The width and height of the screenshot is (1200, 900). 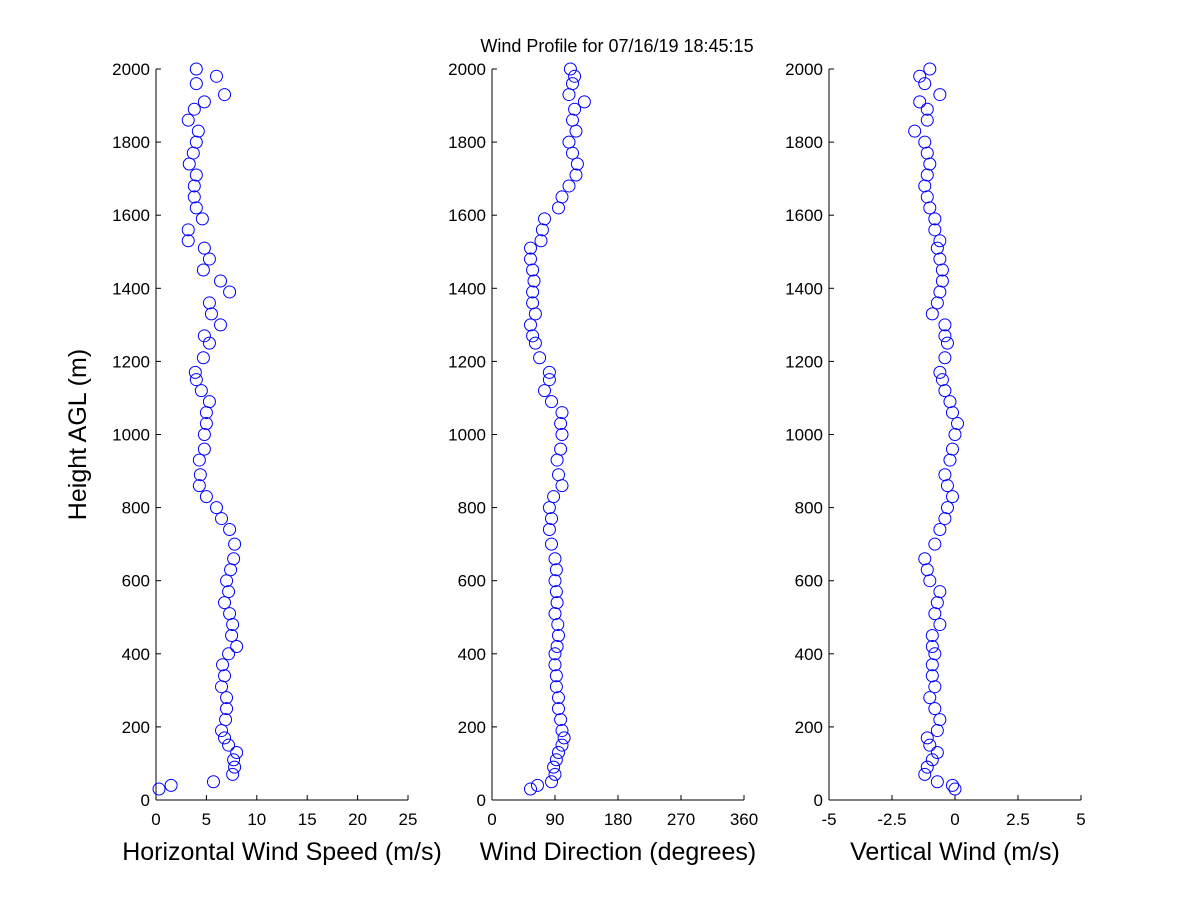 What do you see at coordinates (467, 142) in the screenshot?
I see `y-tick-label: 1800` at bounding box center [467, 142].